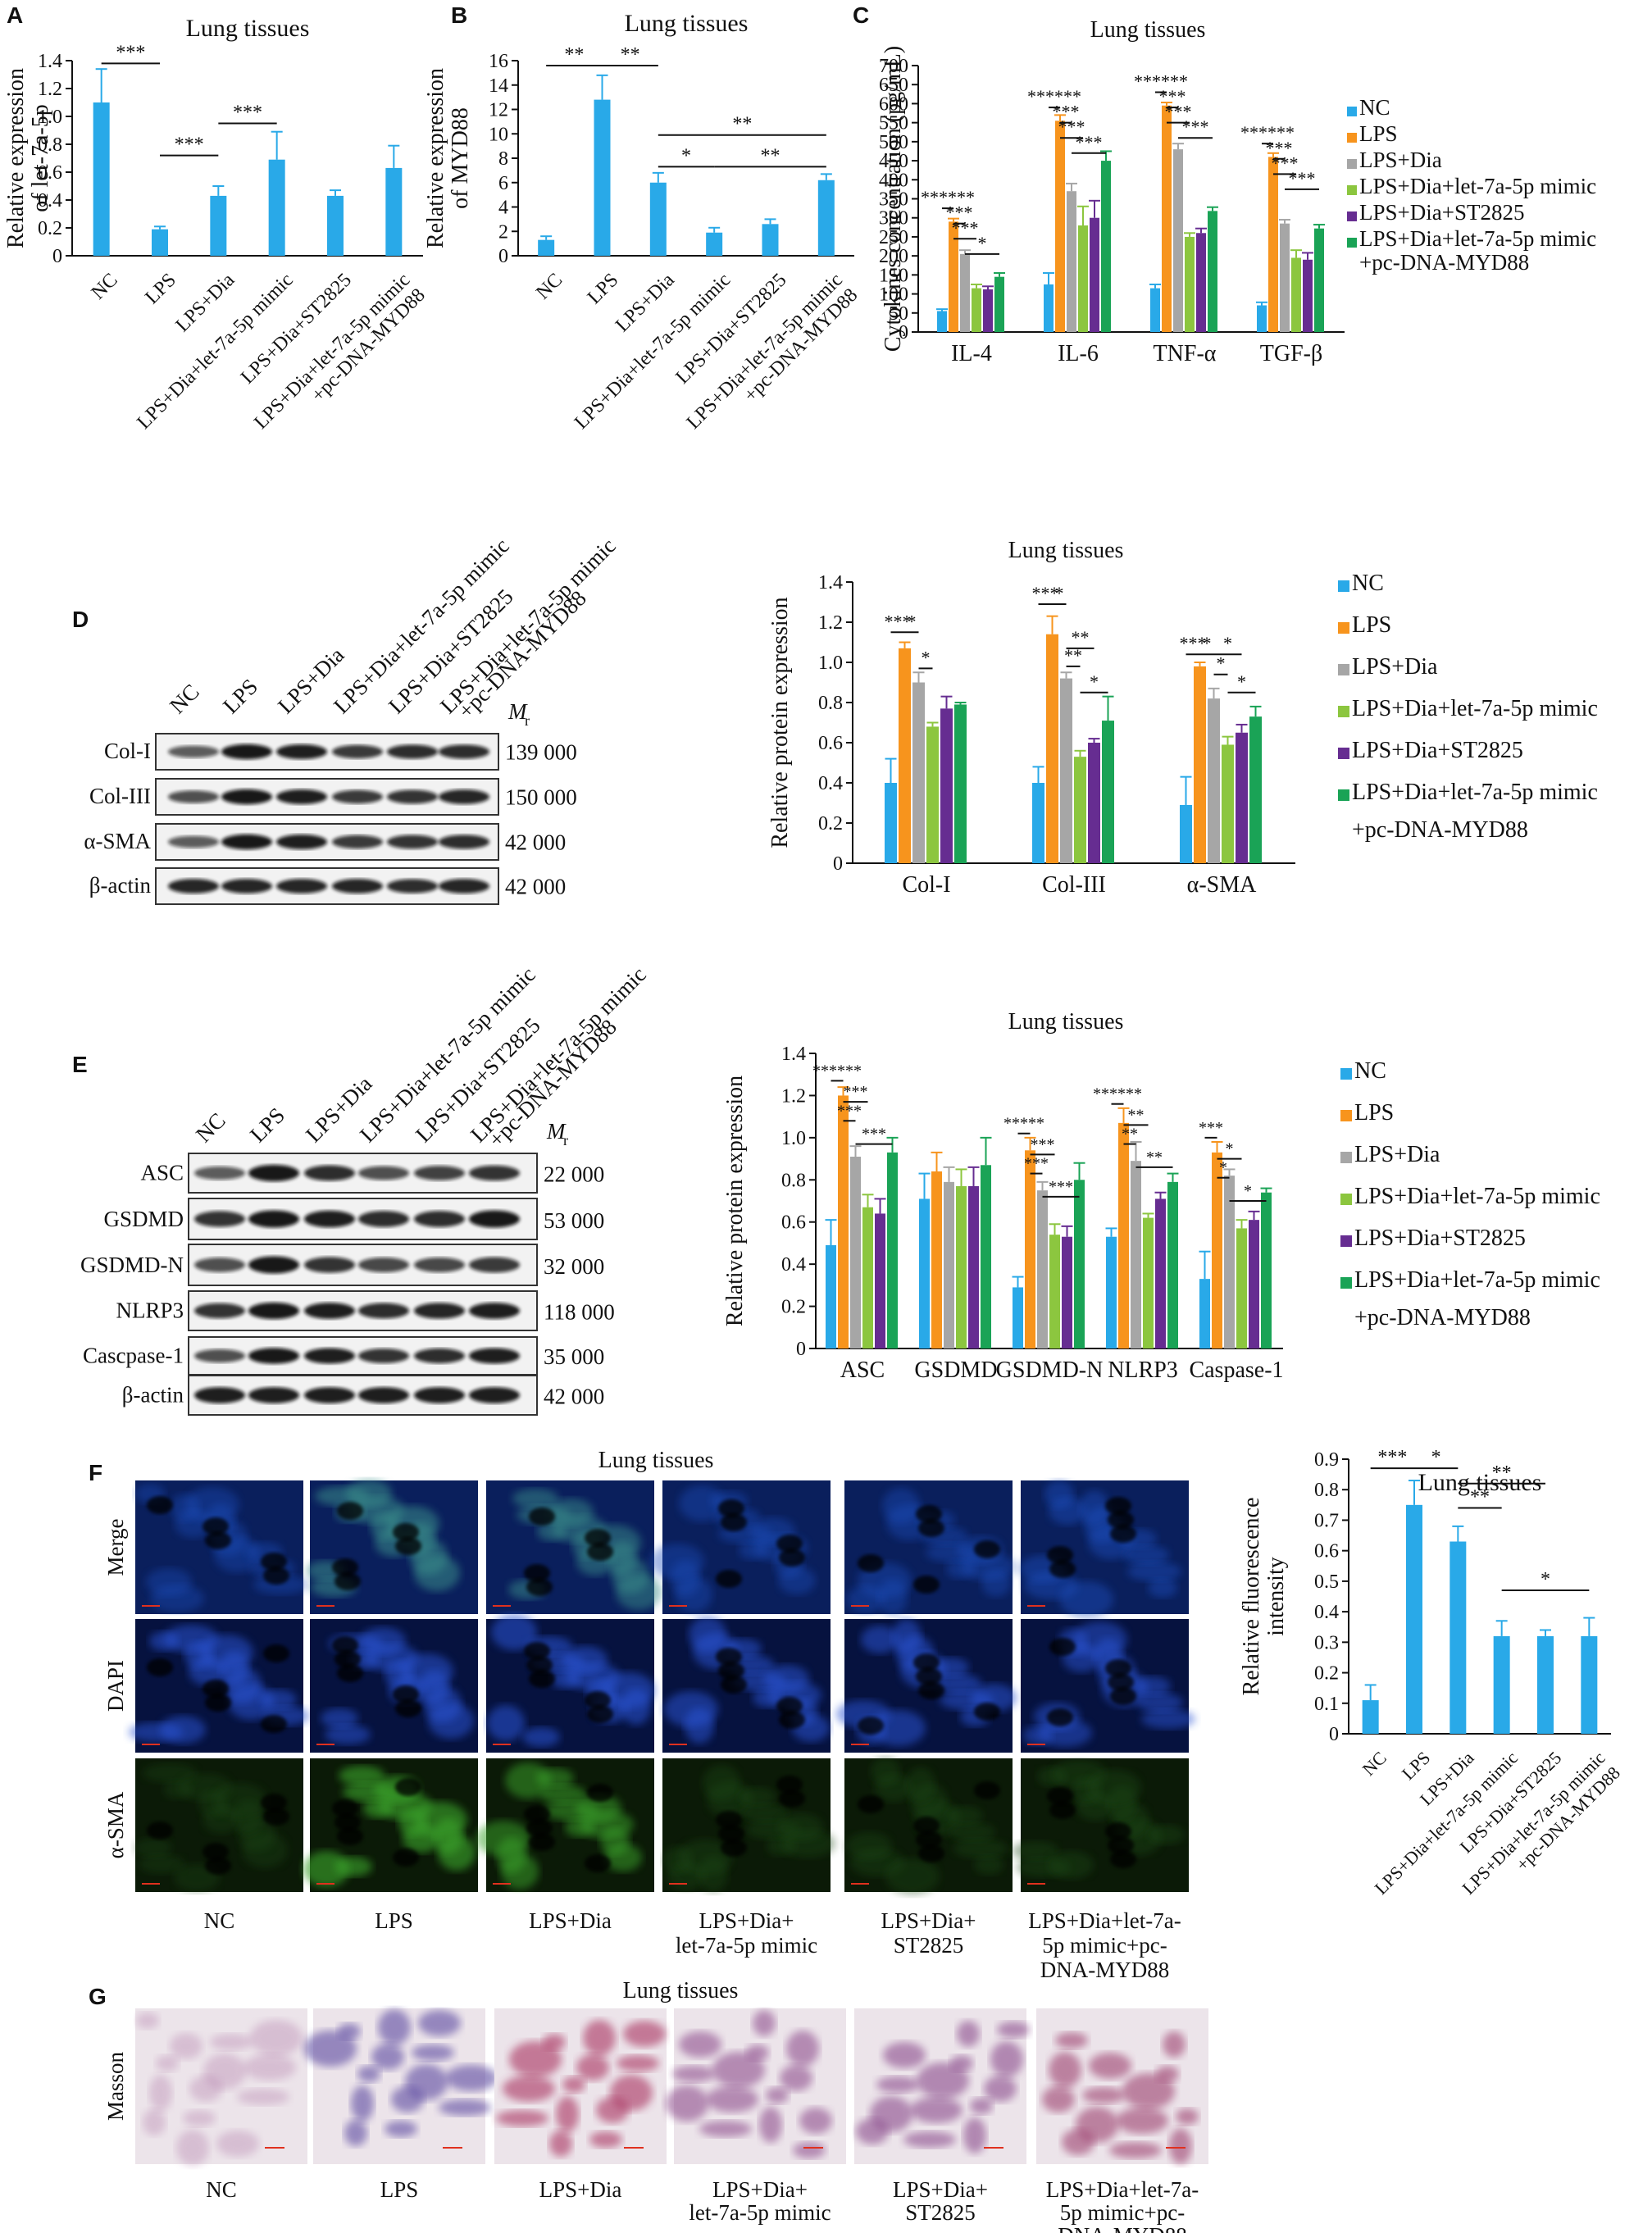  What do you see at coordinates (893, 123) in the screenshot?
I see `y-tick-label: 550` at bounding box center [893, 123].